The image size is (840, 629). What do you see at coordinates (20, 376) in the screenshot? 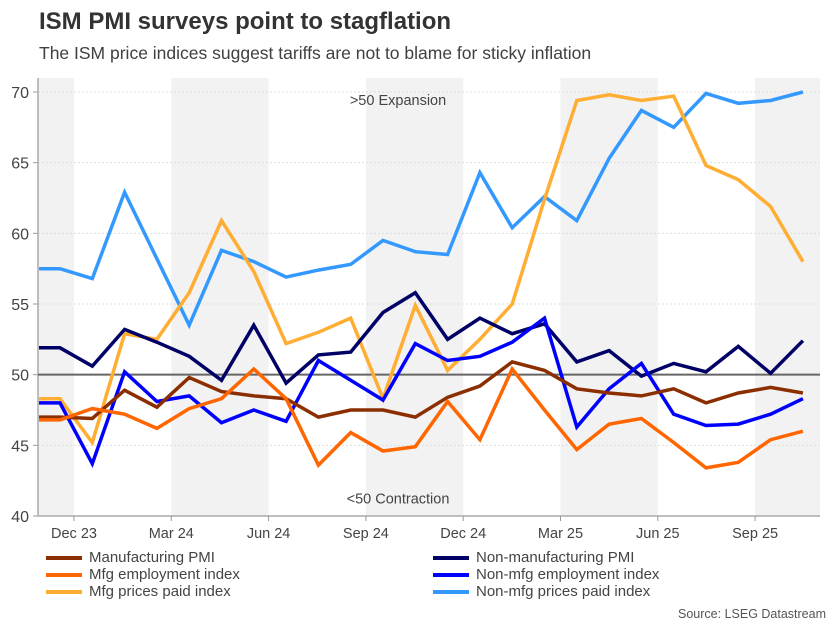
I see `y-tick-label: 50` at bounding box center [20, 376].